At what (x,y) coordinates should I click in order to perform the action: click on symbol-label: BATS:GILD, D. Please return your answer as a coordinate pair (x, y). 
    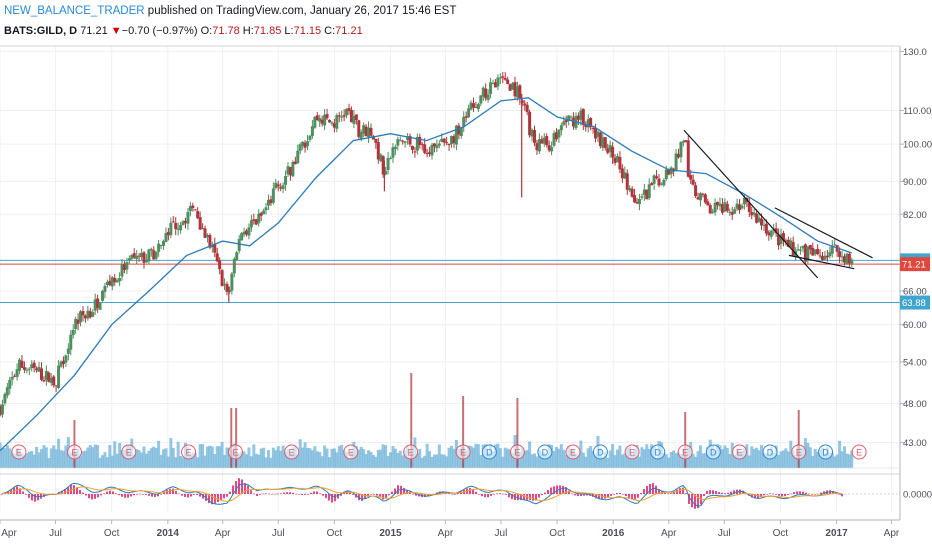
    Looking at the image, I should click on (41, 31).